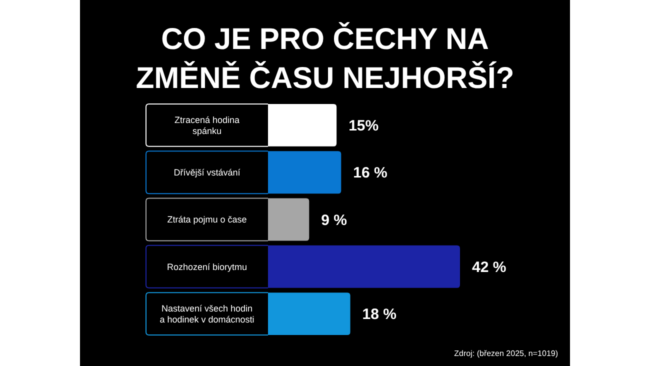 This screenshot has height=366, width=650. What do you see at coordinates (207, 219) in the screenshot?
I see `y-tick-label: Ztráta pojmu o čase` at bounding box center [207, 219].